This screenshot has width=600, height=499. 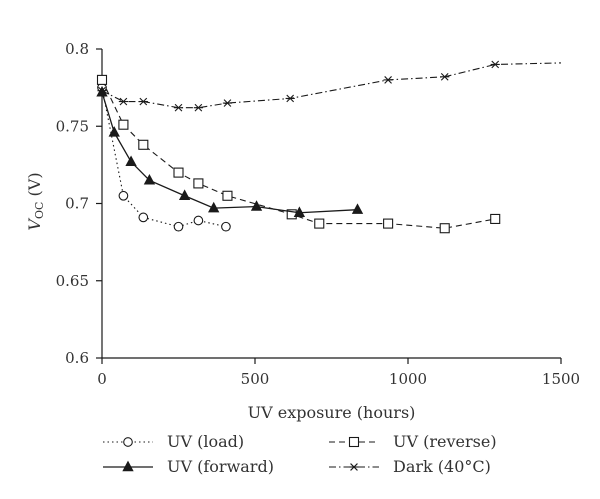 I want to click on legend-label: UV (load), so click(x=205, y=441).